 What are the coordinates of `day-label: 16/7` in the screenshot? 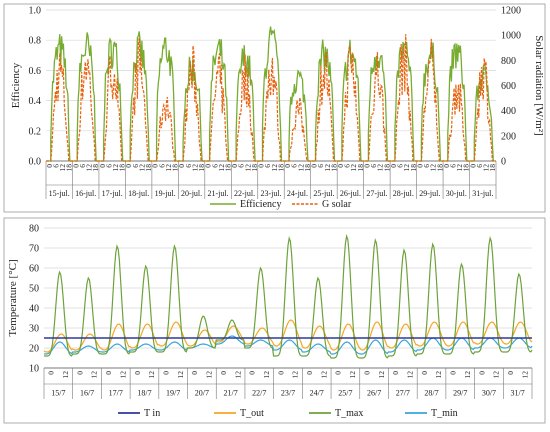 It's located at (87, 393).